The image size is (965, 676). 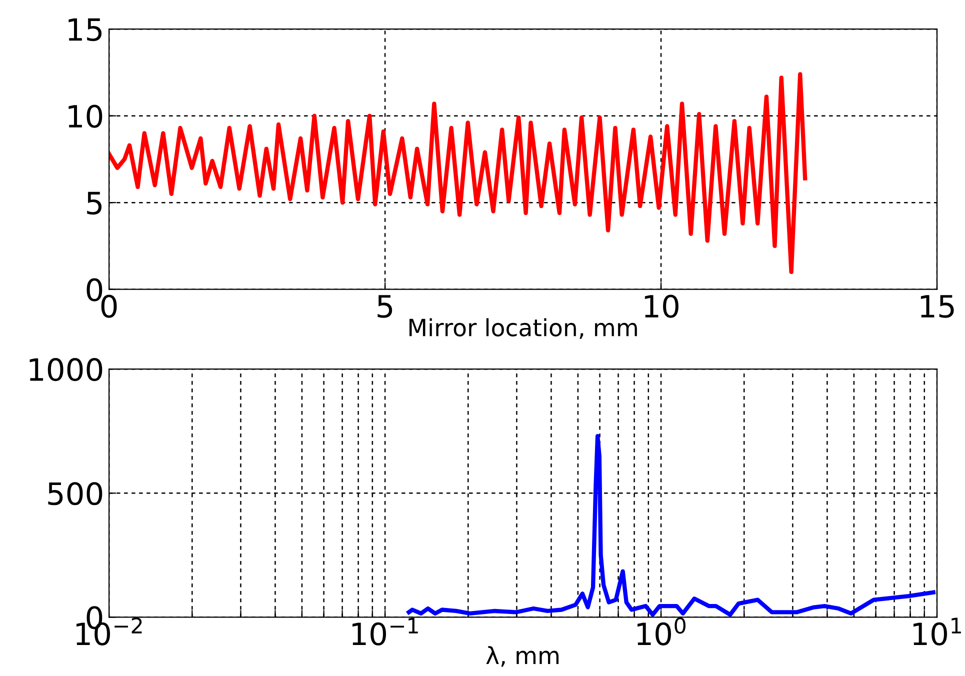 What do you see at coordinates (109, 306) in the screenshot?
I see `x-tick-label: 0` at bounding box center [109, 306].